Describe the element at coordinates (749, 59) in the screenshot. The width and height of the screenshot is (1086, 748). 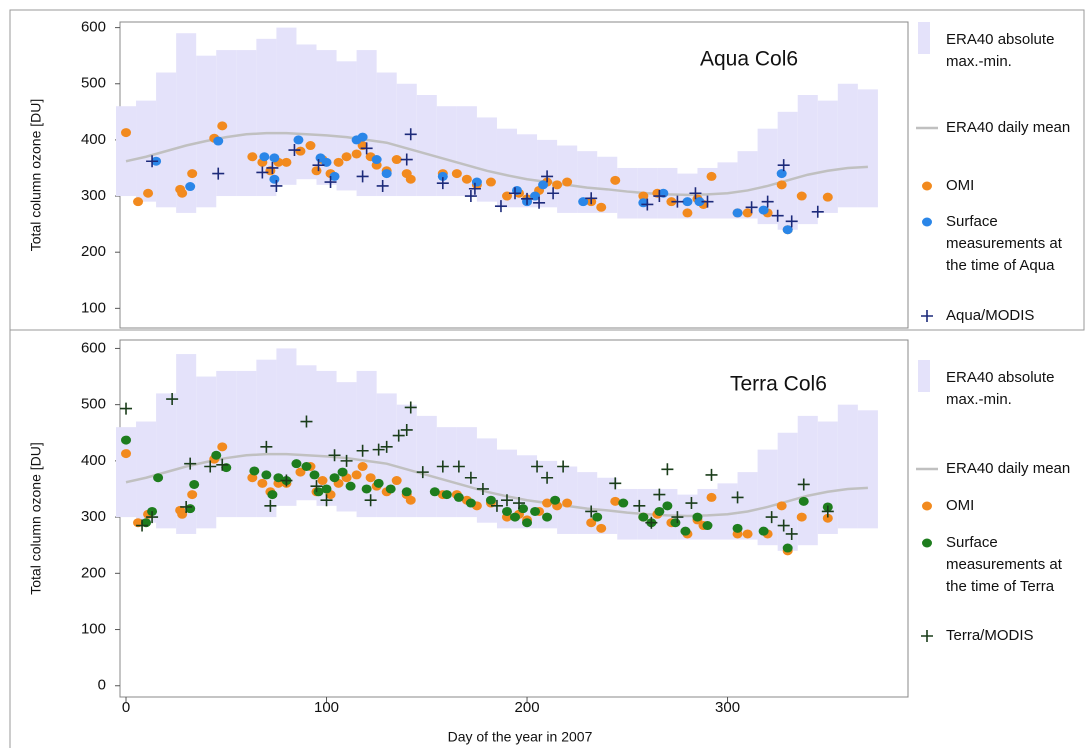
I see `panel-annotation: Aqua Col6` at that location.